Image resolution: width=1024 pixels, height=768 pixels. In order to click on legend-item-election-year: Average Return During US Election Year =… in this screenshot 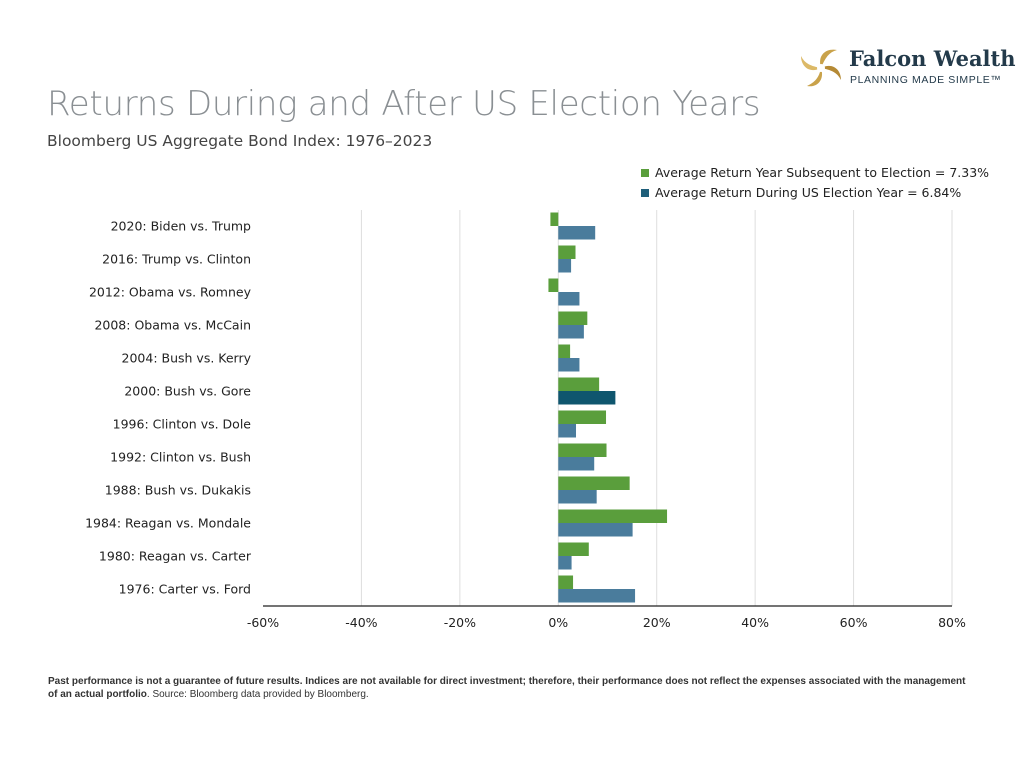, I will do `click(801, 192)`.